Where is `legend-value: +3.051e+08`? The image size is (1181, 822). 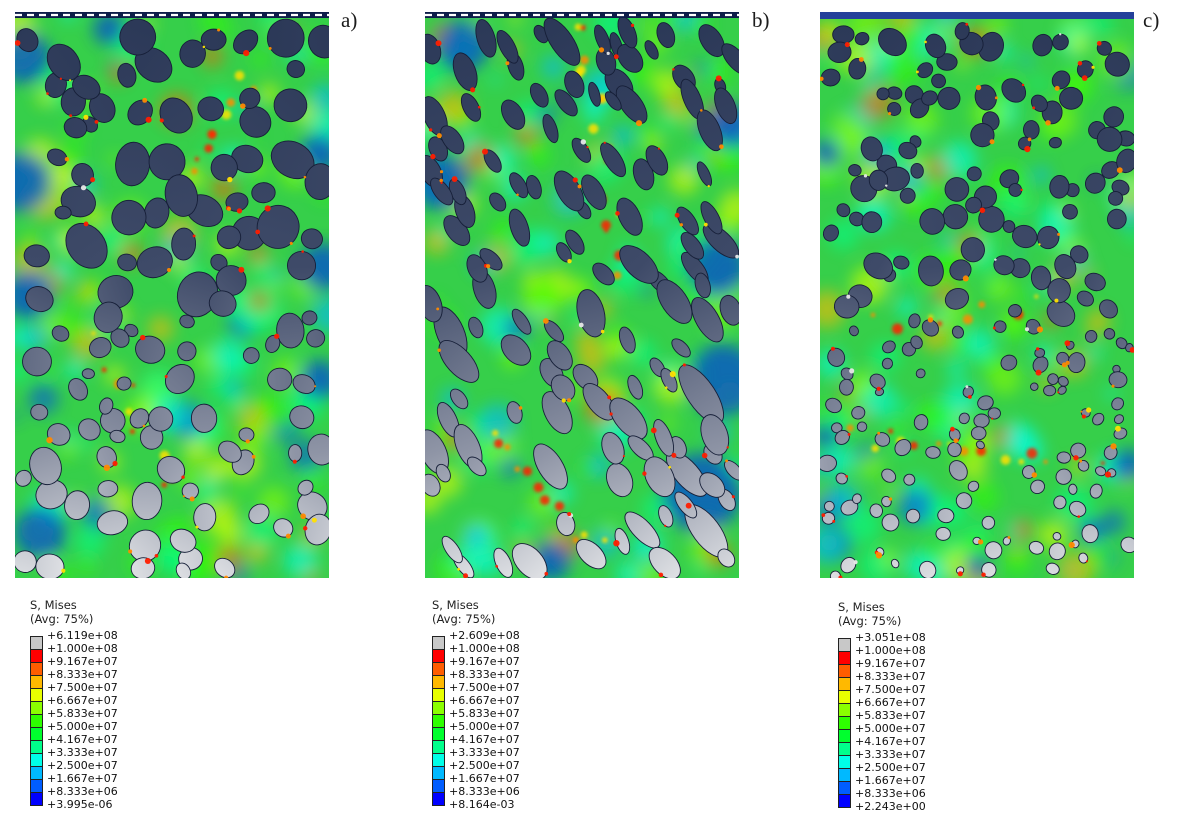
legend-value: +3.051e+08 is located at coordinates (890, 637).